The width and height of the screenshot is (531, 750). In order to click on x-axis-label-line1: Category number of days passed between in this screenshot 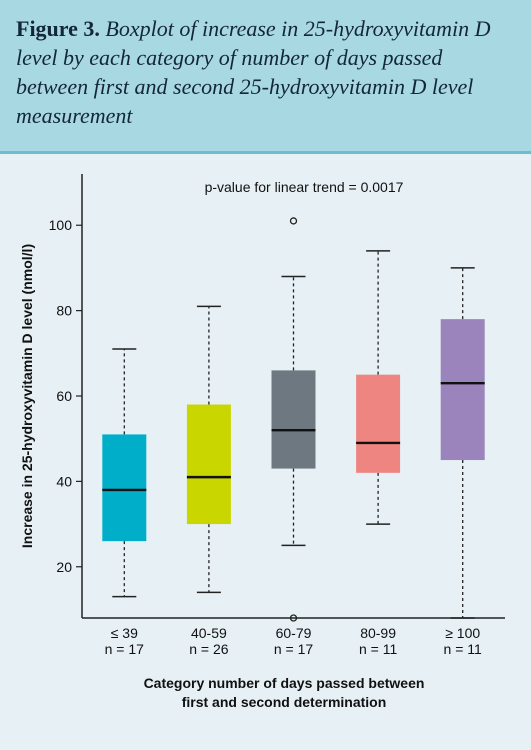, I will do `click(284, 683)`.